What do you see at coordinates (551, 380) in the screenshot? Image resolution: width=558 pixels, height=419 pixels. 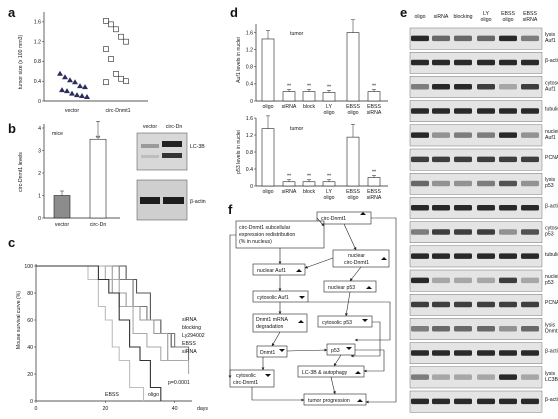 I see `blot-row-label: LC3B` at bounding box center [551, 380].